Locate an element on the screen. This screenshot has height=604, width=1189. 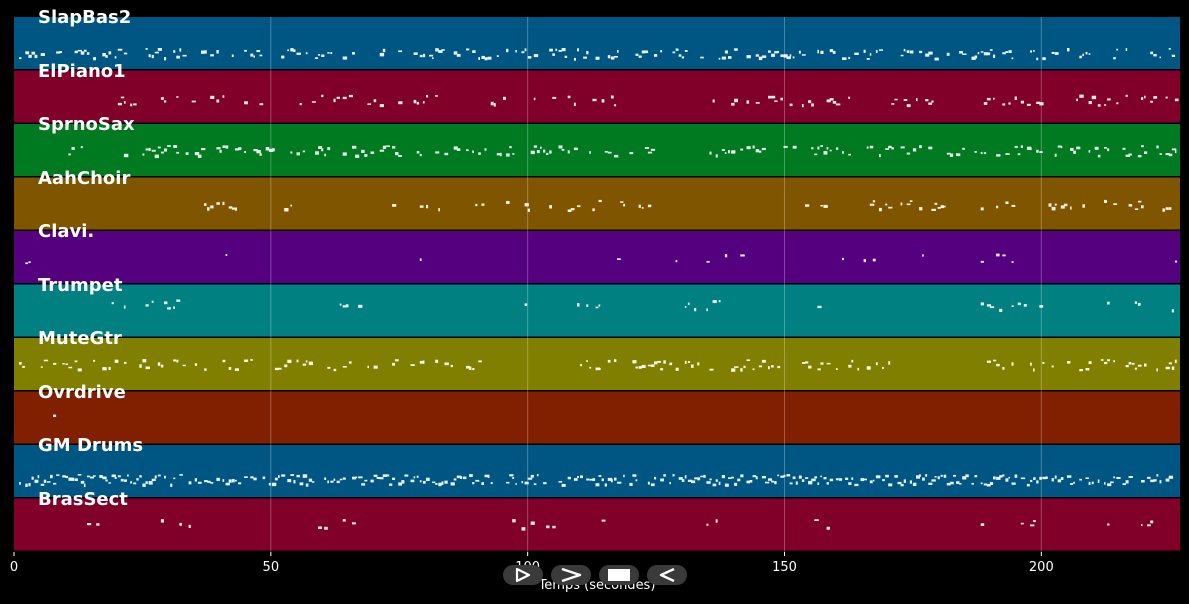
back-button is located at coordinates (667, 575).